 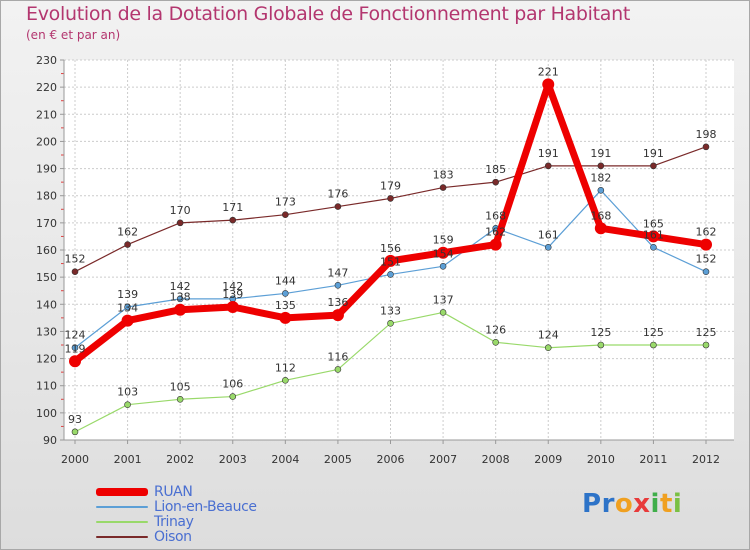 I want to click on x-tick-label: 2000, so click(x=75, y=459).